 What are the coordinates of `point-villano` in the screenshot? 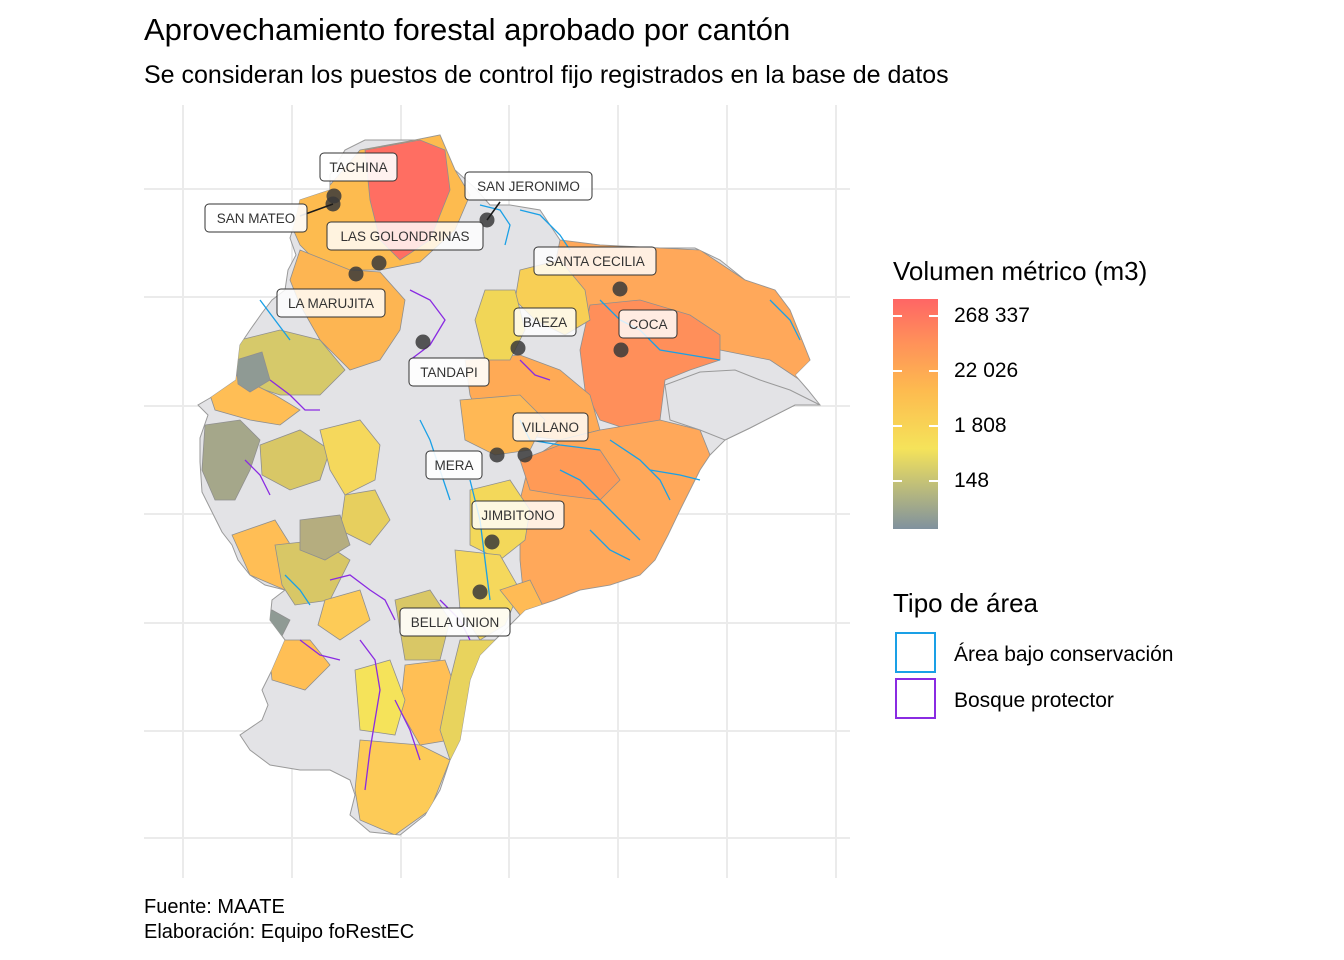 It's located at (525, 455).